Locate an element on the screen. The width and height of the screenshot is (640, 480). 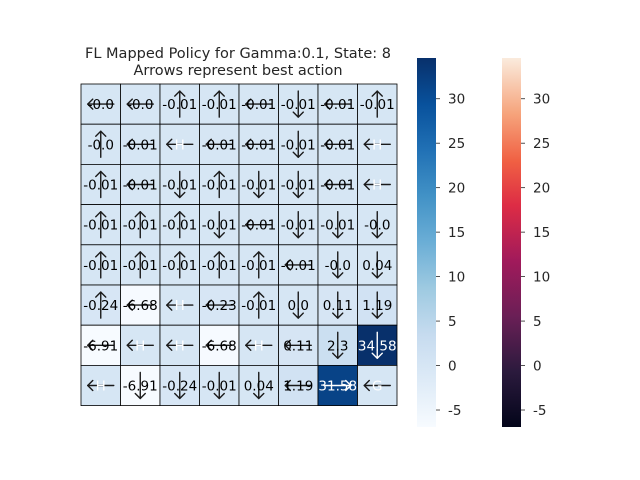
colorbar-blues-tick-label: -5 is located at coordinates (454, 411).